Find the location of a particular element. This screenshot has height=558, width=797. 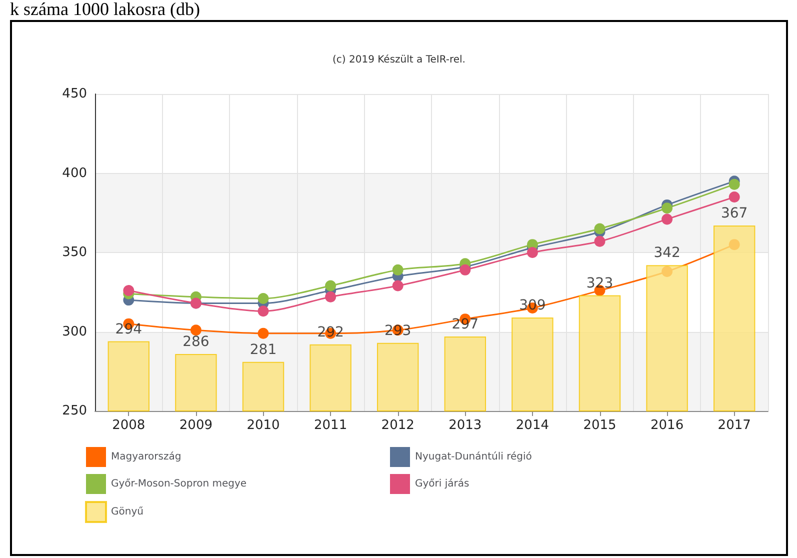

y-tick-label: 450 is located at coordinates (74, 94).